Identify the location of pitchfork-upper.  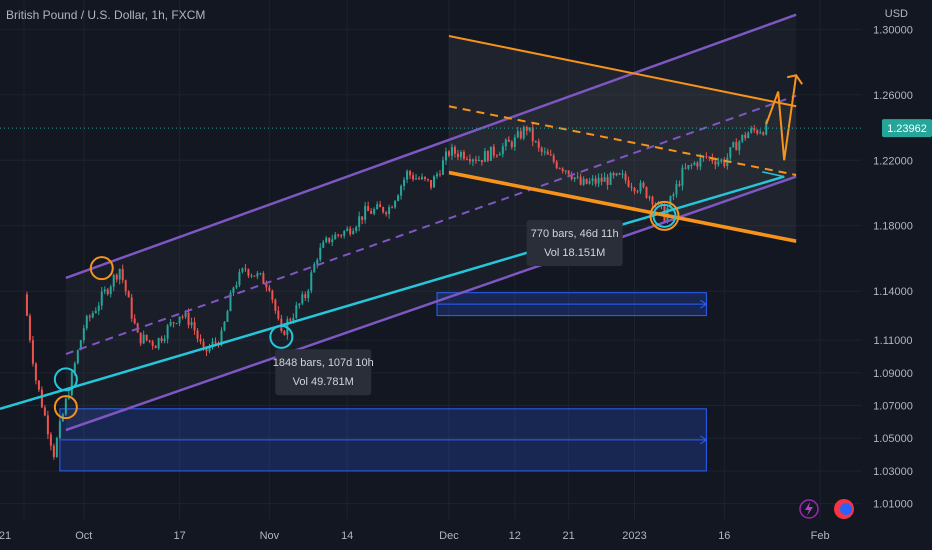
(622, 71).